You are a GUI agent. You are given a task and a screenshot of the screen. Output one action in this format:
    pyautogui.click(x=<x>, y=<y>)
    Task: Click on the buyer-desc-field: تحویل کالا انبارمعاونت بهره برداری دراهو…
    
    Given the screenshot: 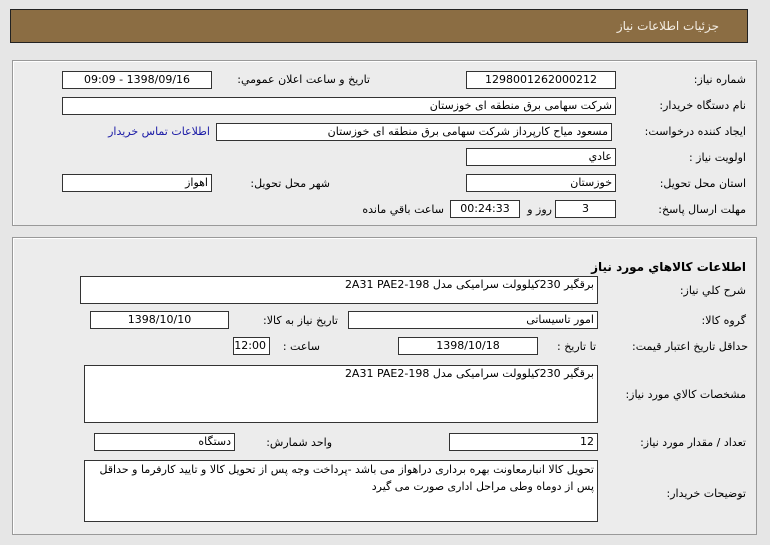 What is the action you would take?
    pyautogui.click(x=341, y=491)
    